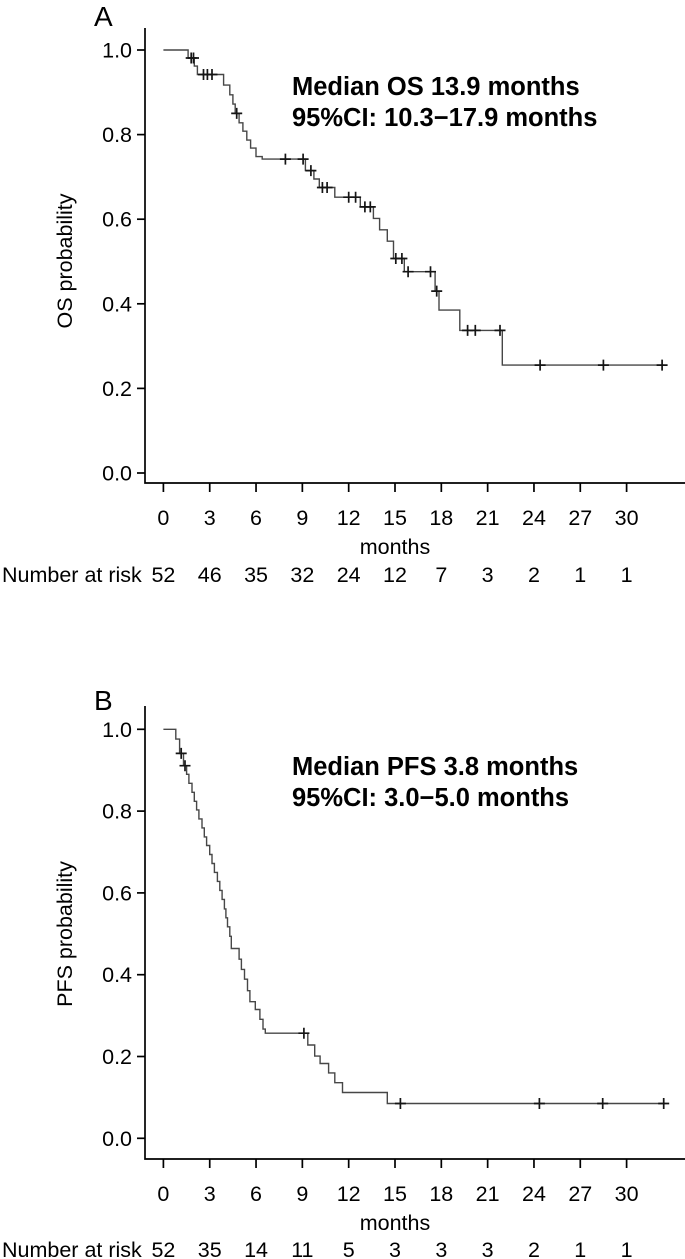  Describe the element at coordinates (395, 575) in the screenshot. I see `number-at-risk-value: 12` at that location.